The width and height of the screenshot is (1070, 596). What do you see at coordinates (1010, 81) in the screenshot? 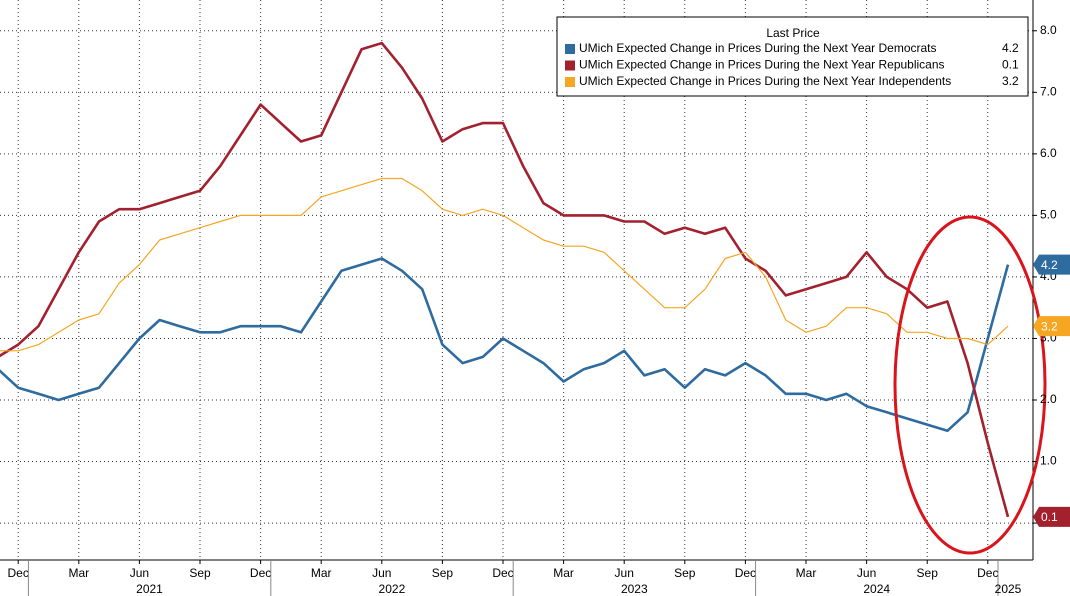
I see `legend-value: 3.2` at bounding box center [1010, 81].